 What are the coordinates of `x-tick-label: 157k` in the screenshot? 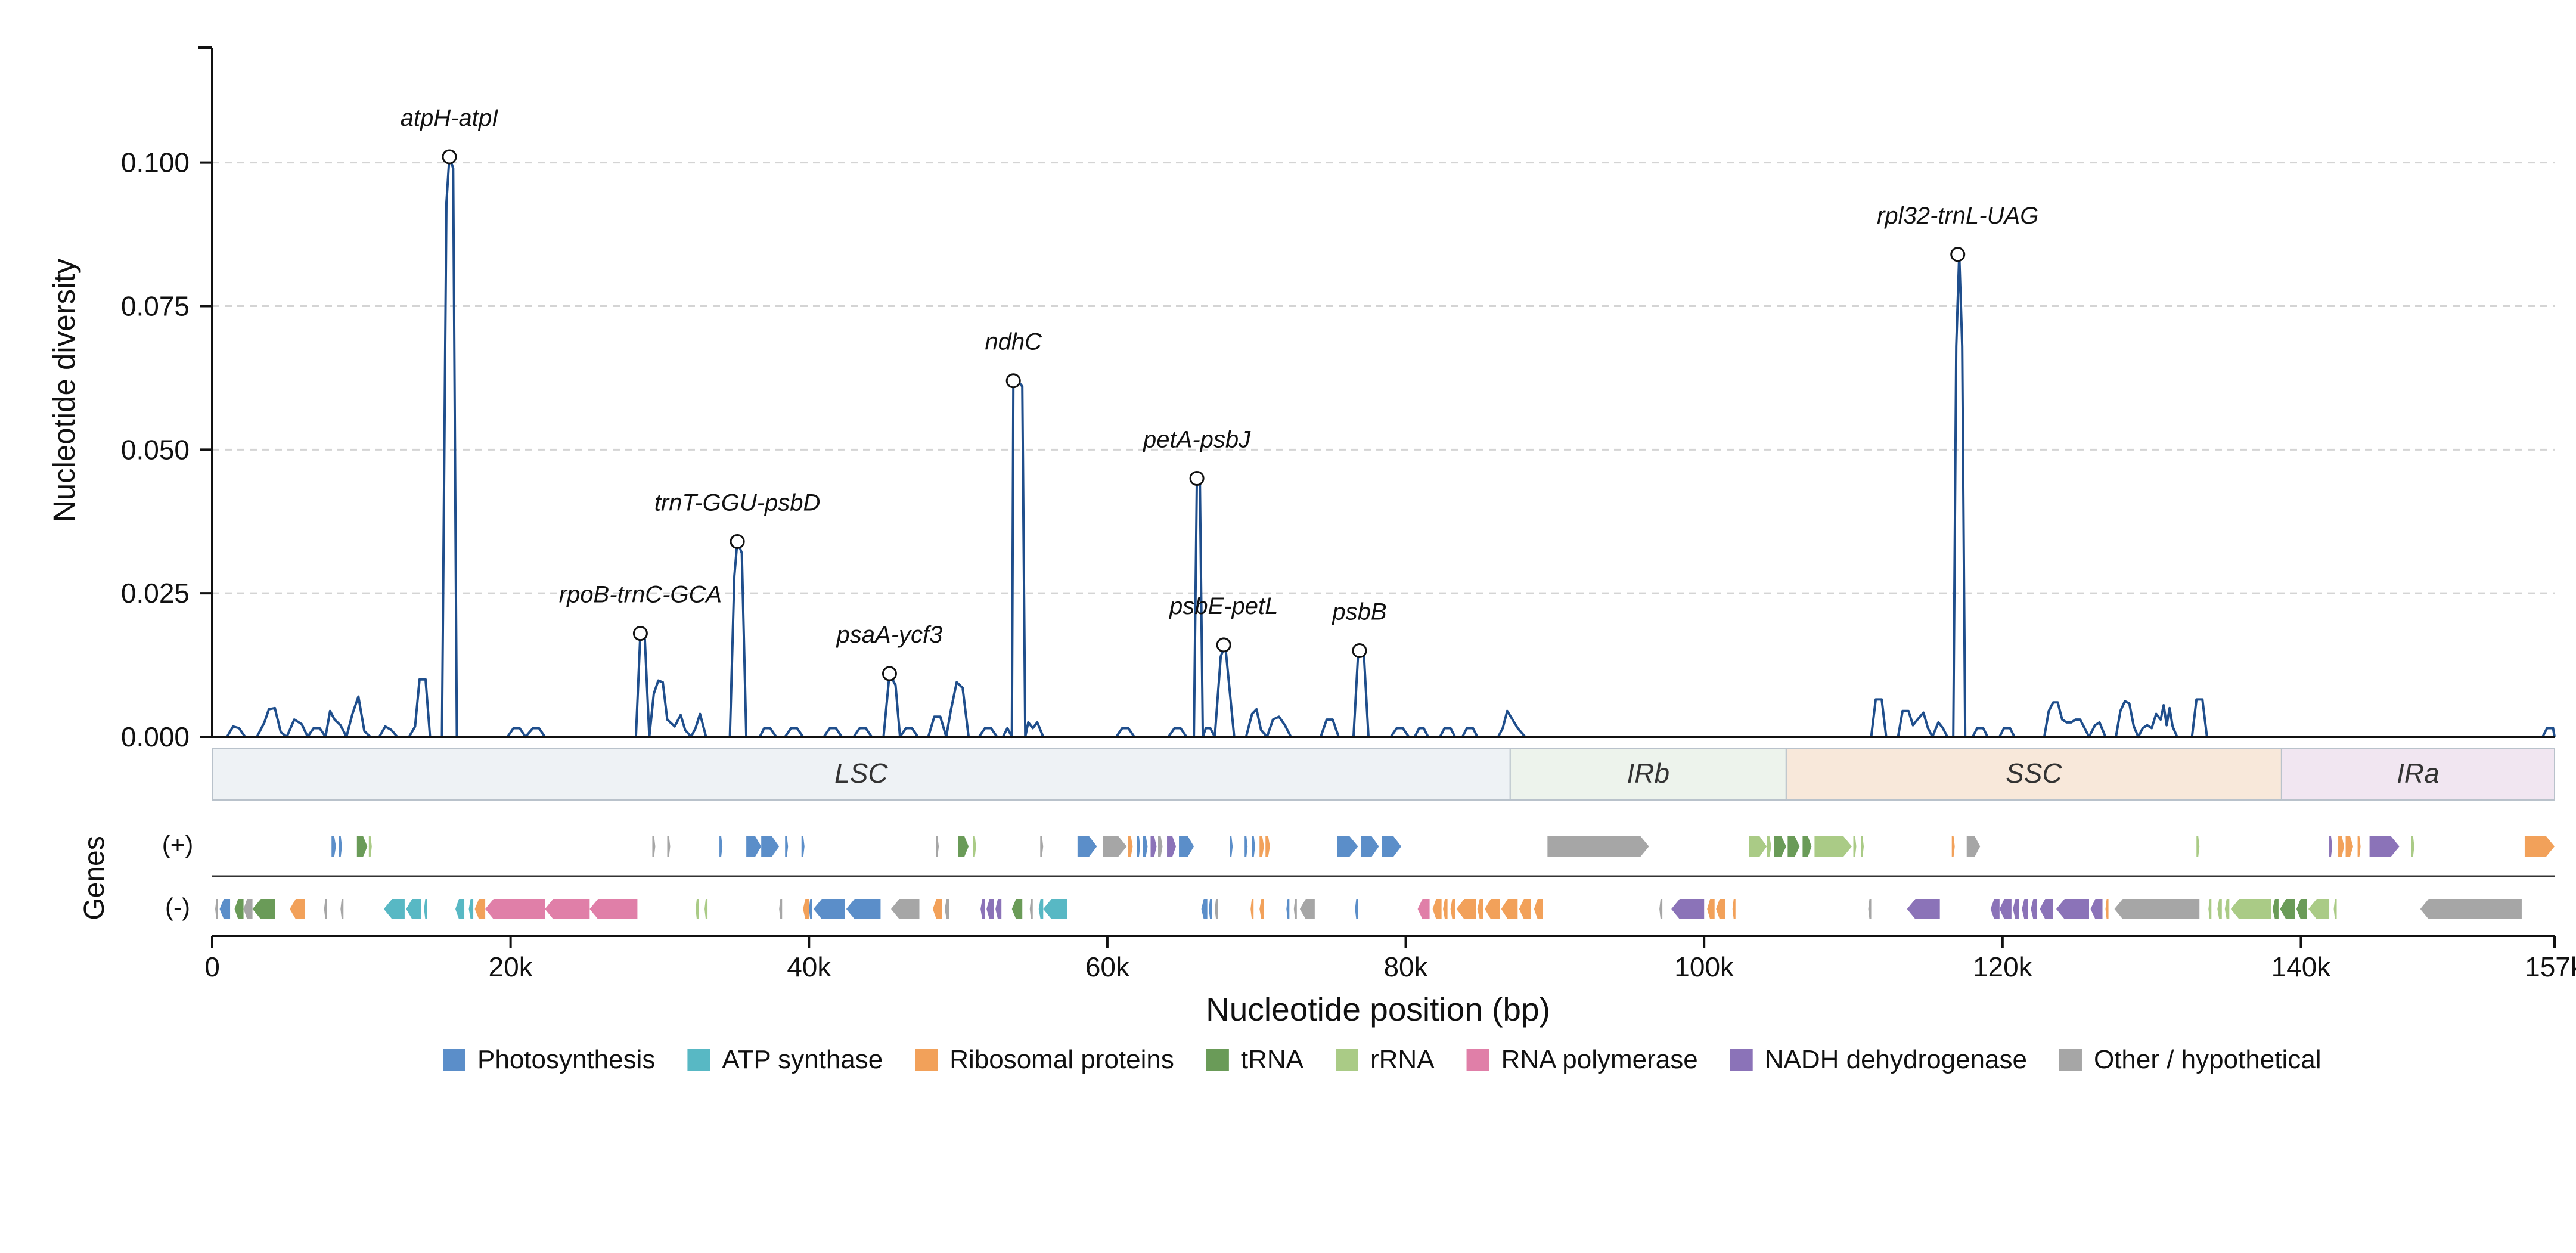 It's located at (2551, 966).